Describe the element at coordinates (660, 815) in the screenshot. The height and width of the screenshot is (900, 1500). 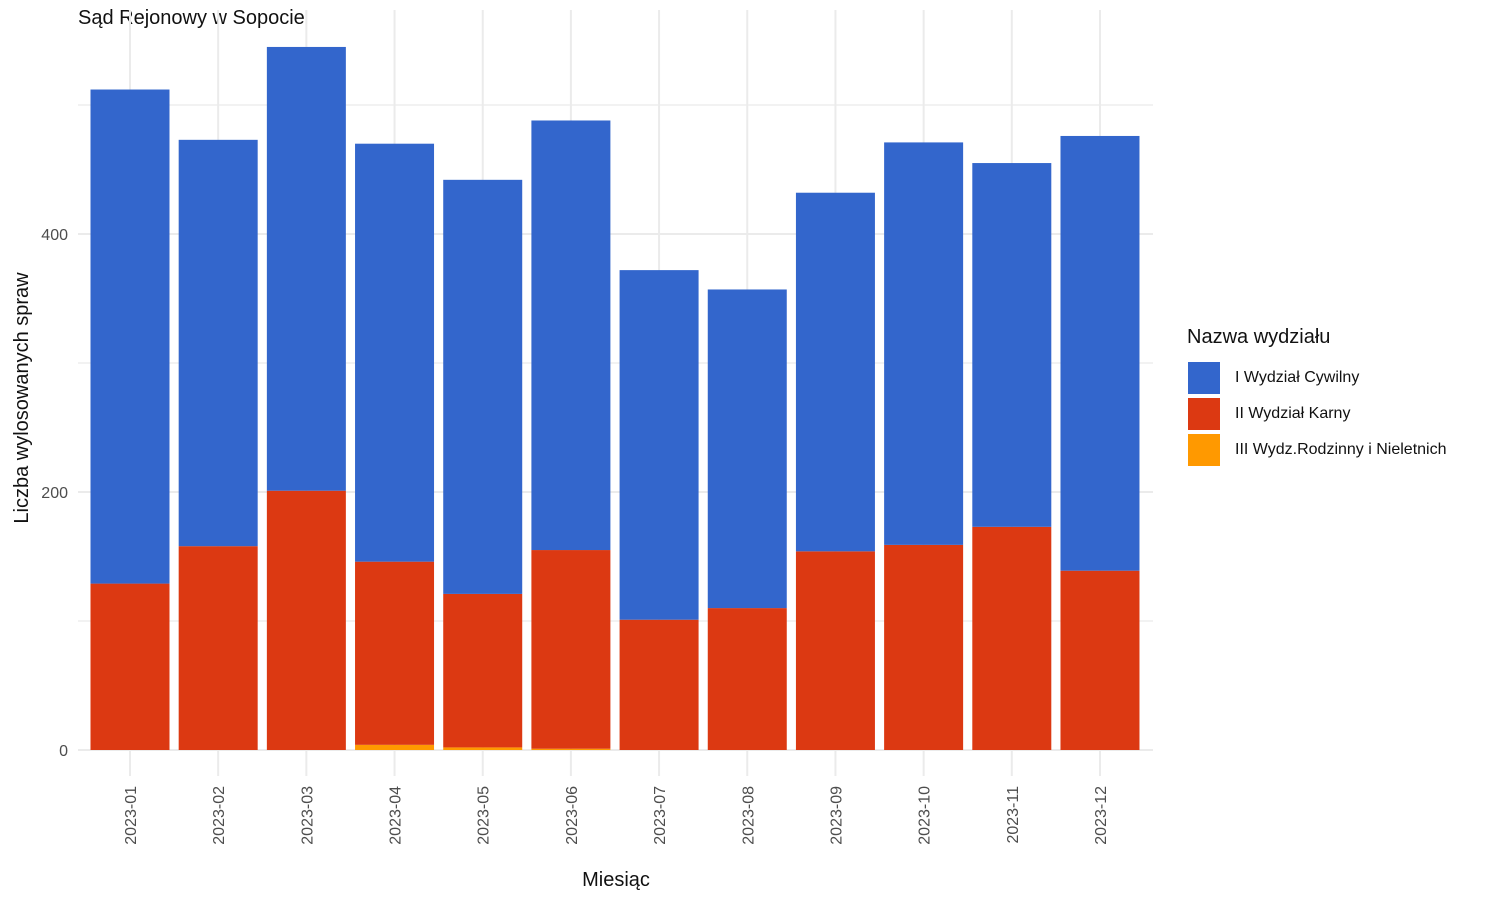
I see `x-tick-label: 2023-07` at that location.